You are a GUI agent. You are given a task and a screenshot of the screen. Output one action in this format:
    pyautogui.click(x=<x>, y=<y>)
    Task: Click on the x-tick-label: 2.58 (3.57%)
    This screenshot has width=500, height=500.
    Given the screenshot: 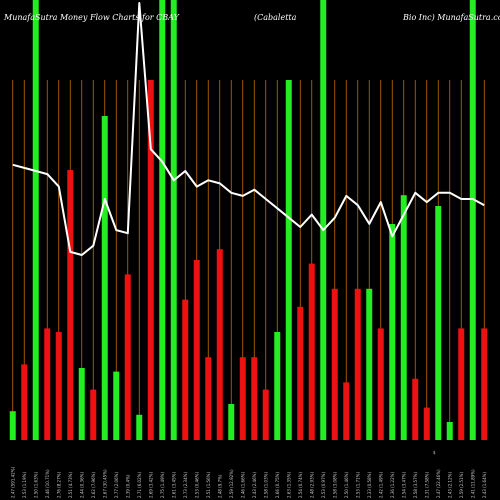 What is the action you would take?
    pyautogui.click(x=415, y=485)
    